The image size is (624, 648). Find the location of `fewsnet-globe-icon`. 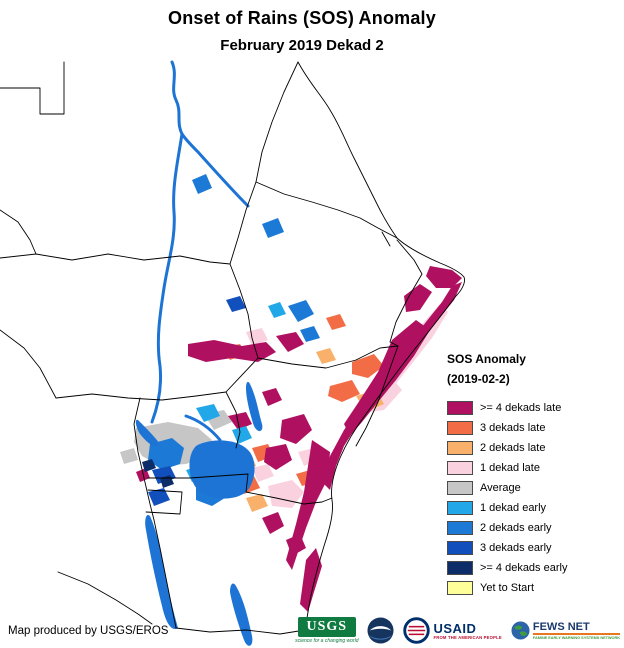

fewsnet-globe-icon is located at coordinates (520, 630).